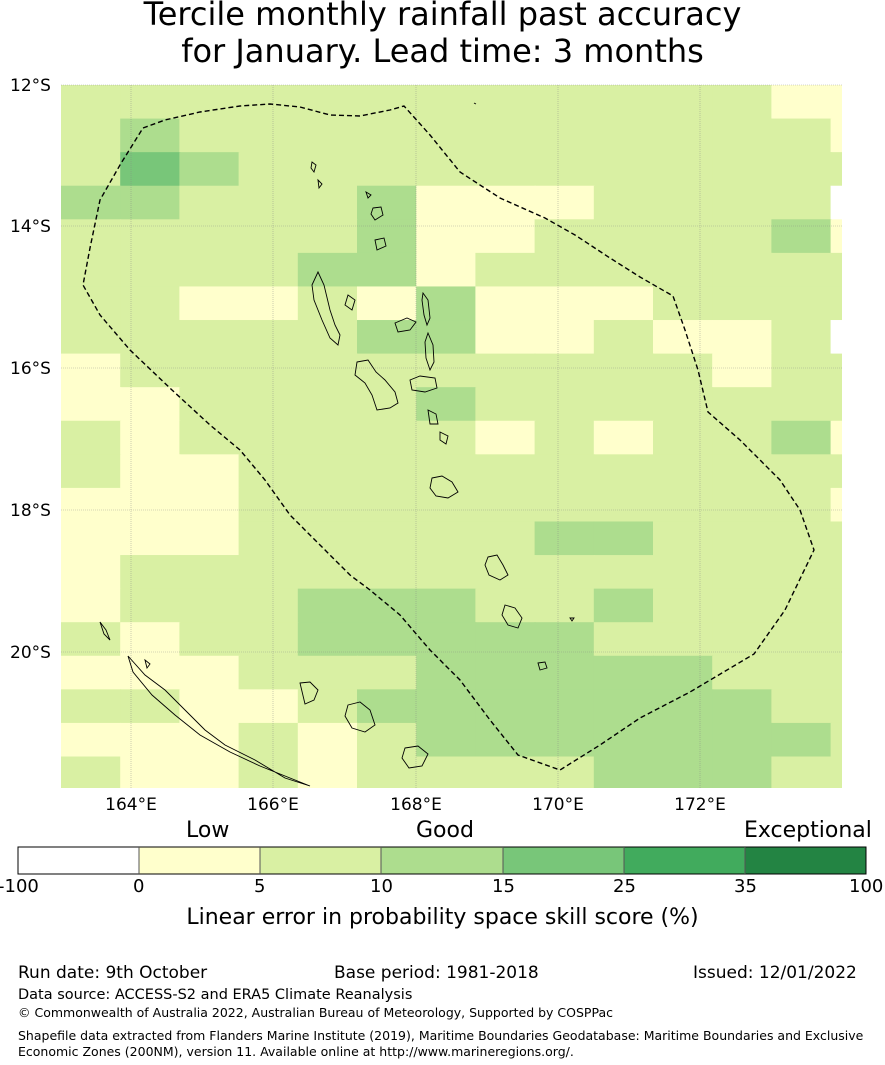  What do you see at coordinates (542, 666) in the screenshot?
I see `aneityum` at bounding box center [542, 666].